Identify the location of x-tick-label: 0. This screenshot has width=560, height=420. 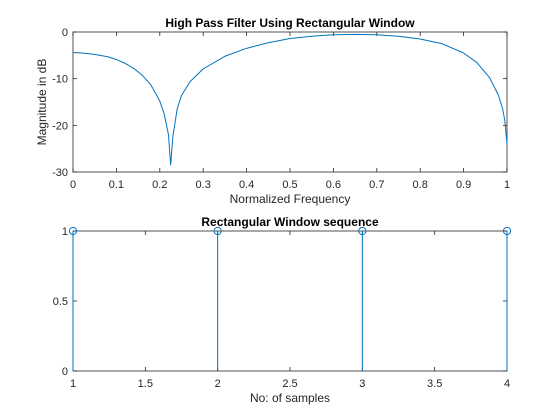
(73, 185).